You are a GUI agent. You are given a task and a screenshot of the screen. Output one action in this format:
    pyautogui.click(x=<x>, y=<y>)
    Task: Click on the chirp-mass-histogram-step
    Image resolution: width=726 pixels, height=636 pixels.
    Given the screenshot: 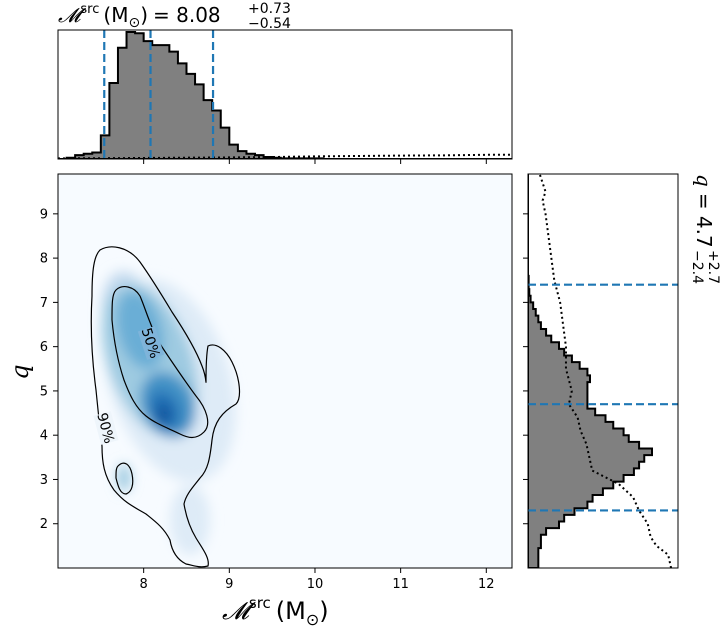 What is the action you would take?
    pyautogui.click(x=285, y=95)
    